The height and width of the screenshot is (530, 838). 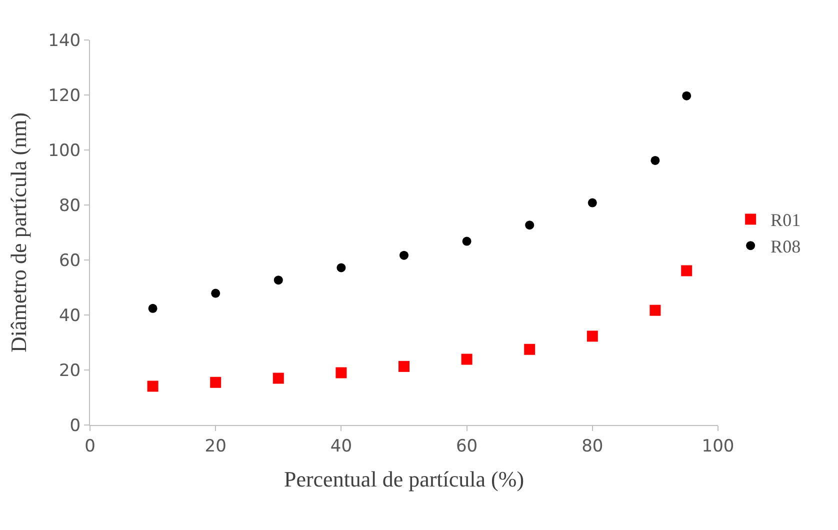 I want to click on legend-label: R01, so click(x=785, y=220).